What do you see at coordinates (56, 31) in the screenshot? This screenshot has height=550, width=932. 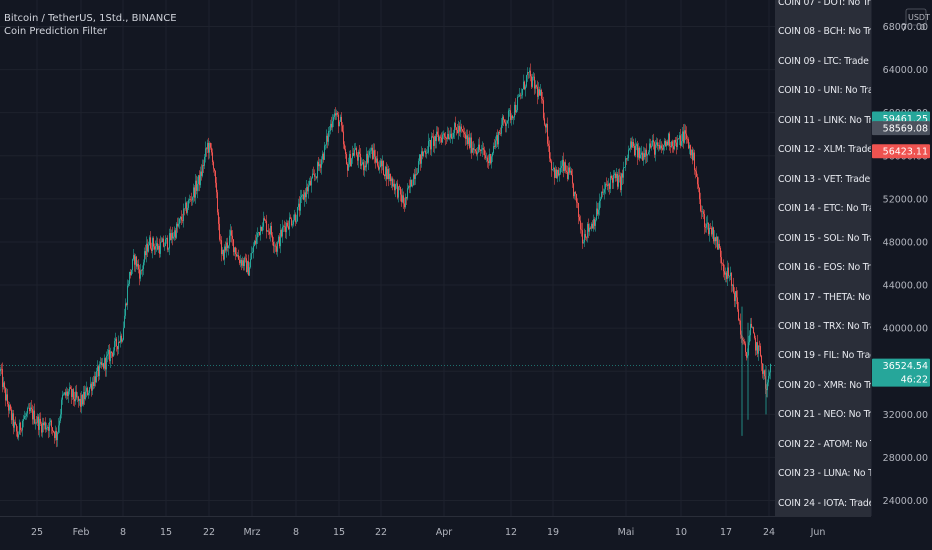 I see `indicator-name: Coin Prediction Filter` at bounding box center [56, 31].